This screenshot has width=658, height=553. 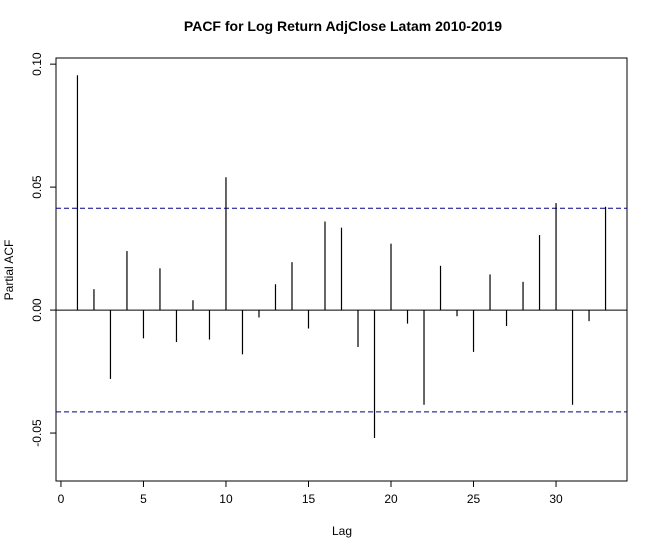 I want to click on y-axis-label: Partial ACF, so click(x=9, y=270).